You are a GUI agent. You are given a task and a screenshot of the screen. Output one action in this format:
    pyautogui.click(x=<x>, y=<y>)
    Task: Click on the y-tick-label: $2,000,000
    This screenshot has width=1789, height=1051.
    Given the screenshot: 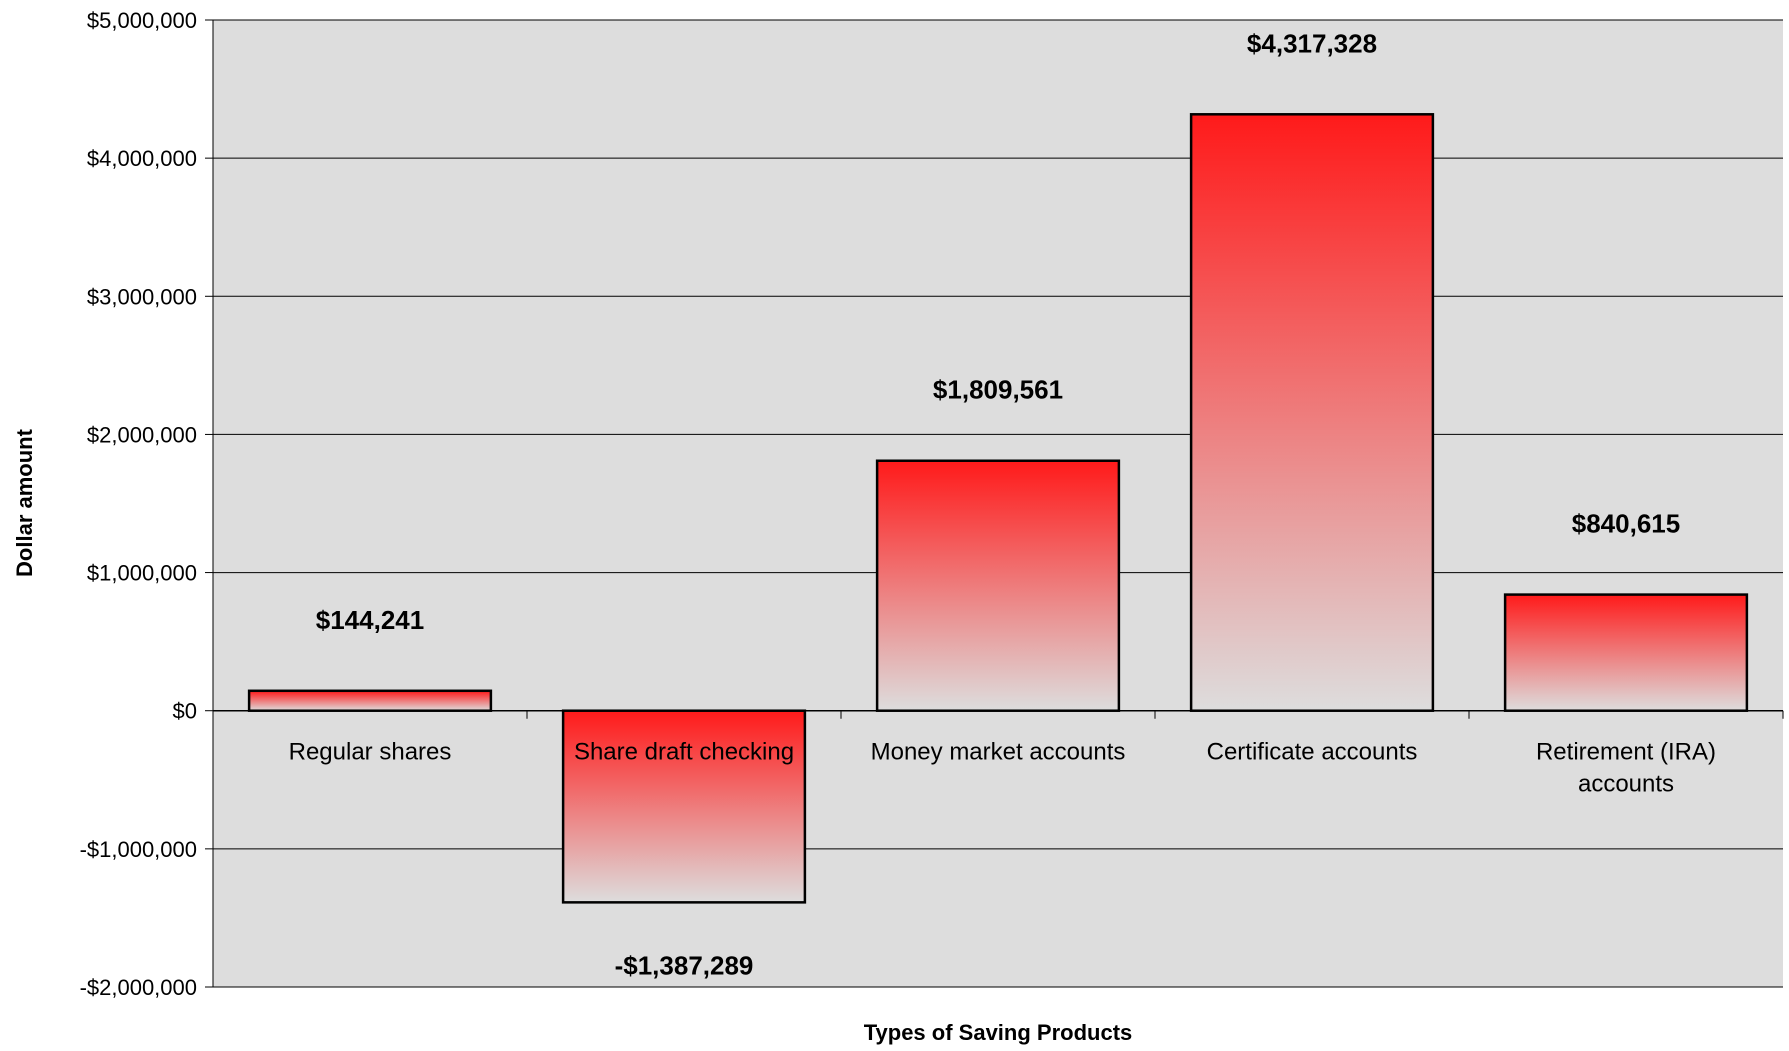 What is the action you would take?
    pyautogui.click(x=142, y=434)
    